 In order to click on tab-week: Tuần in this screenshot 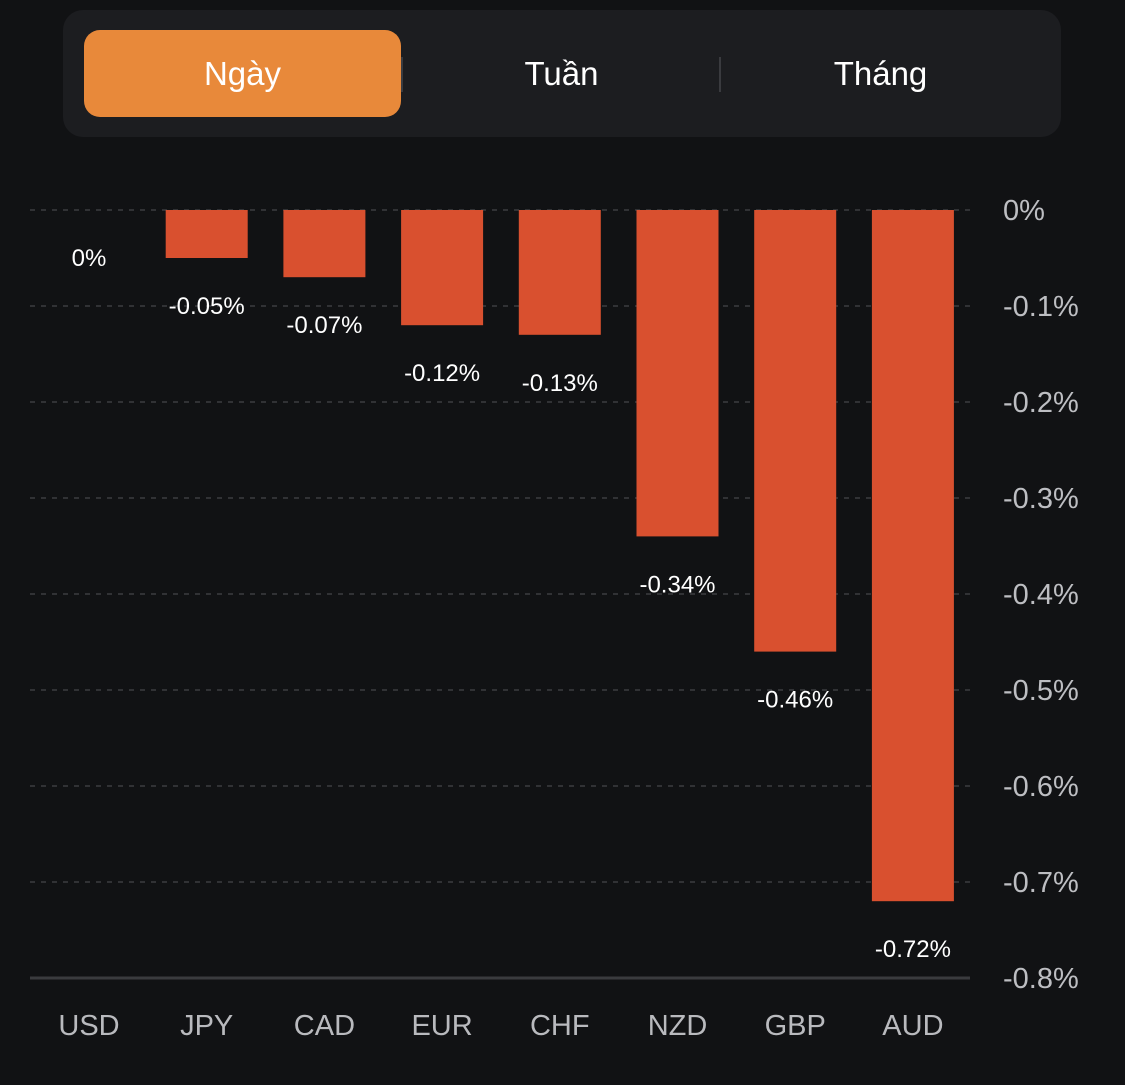, I will do `click(561, 73)`.